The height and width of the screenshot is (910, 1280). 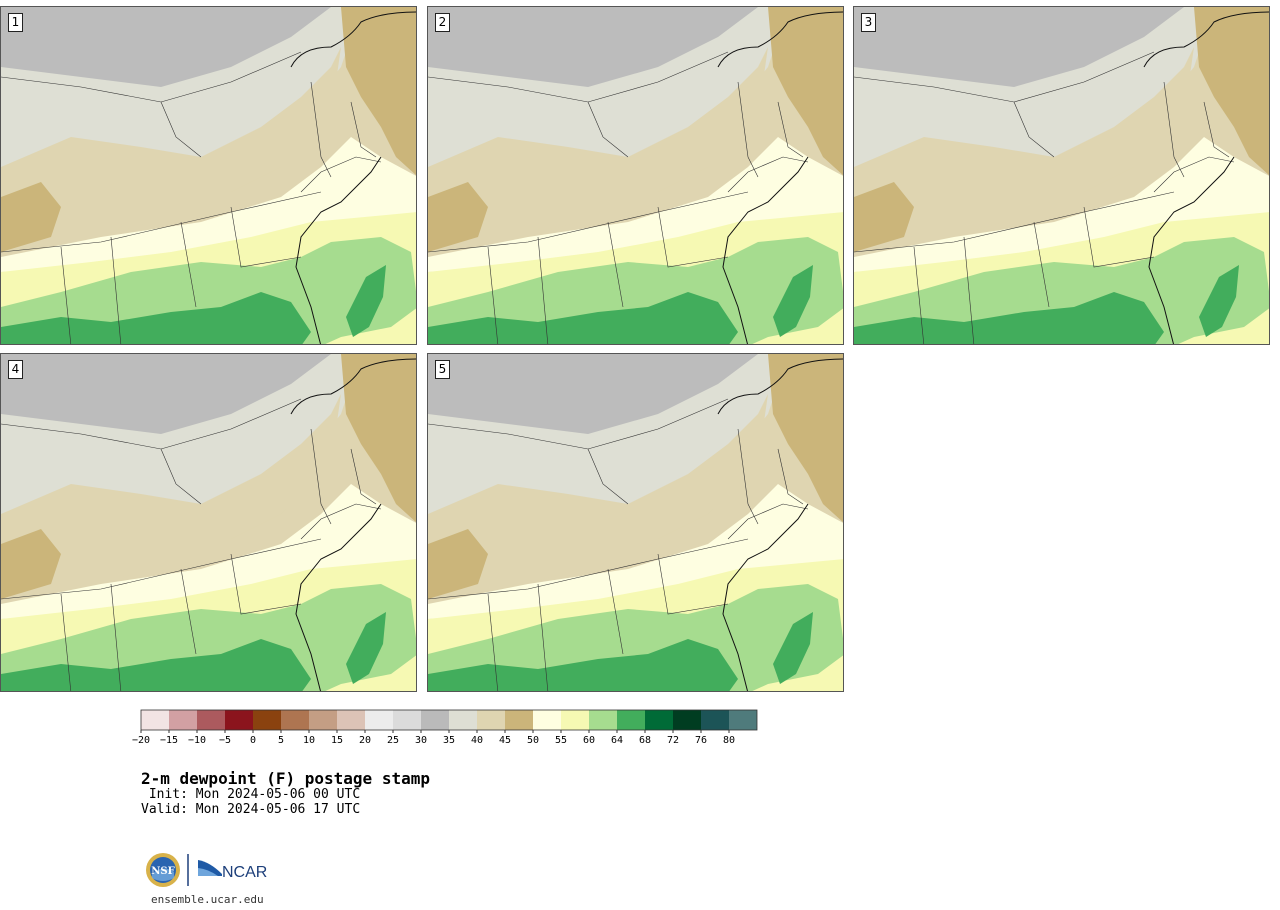 I want to click on colorbar-tick-label: 35, so click(x=449, y=740).